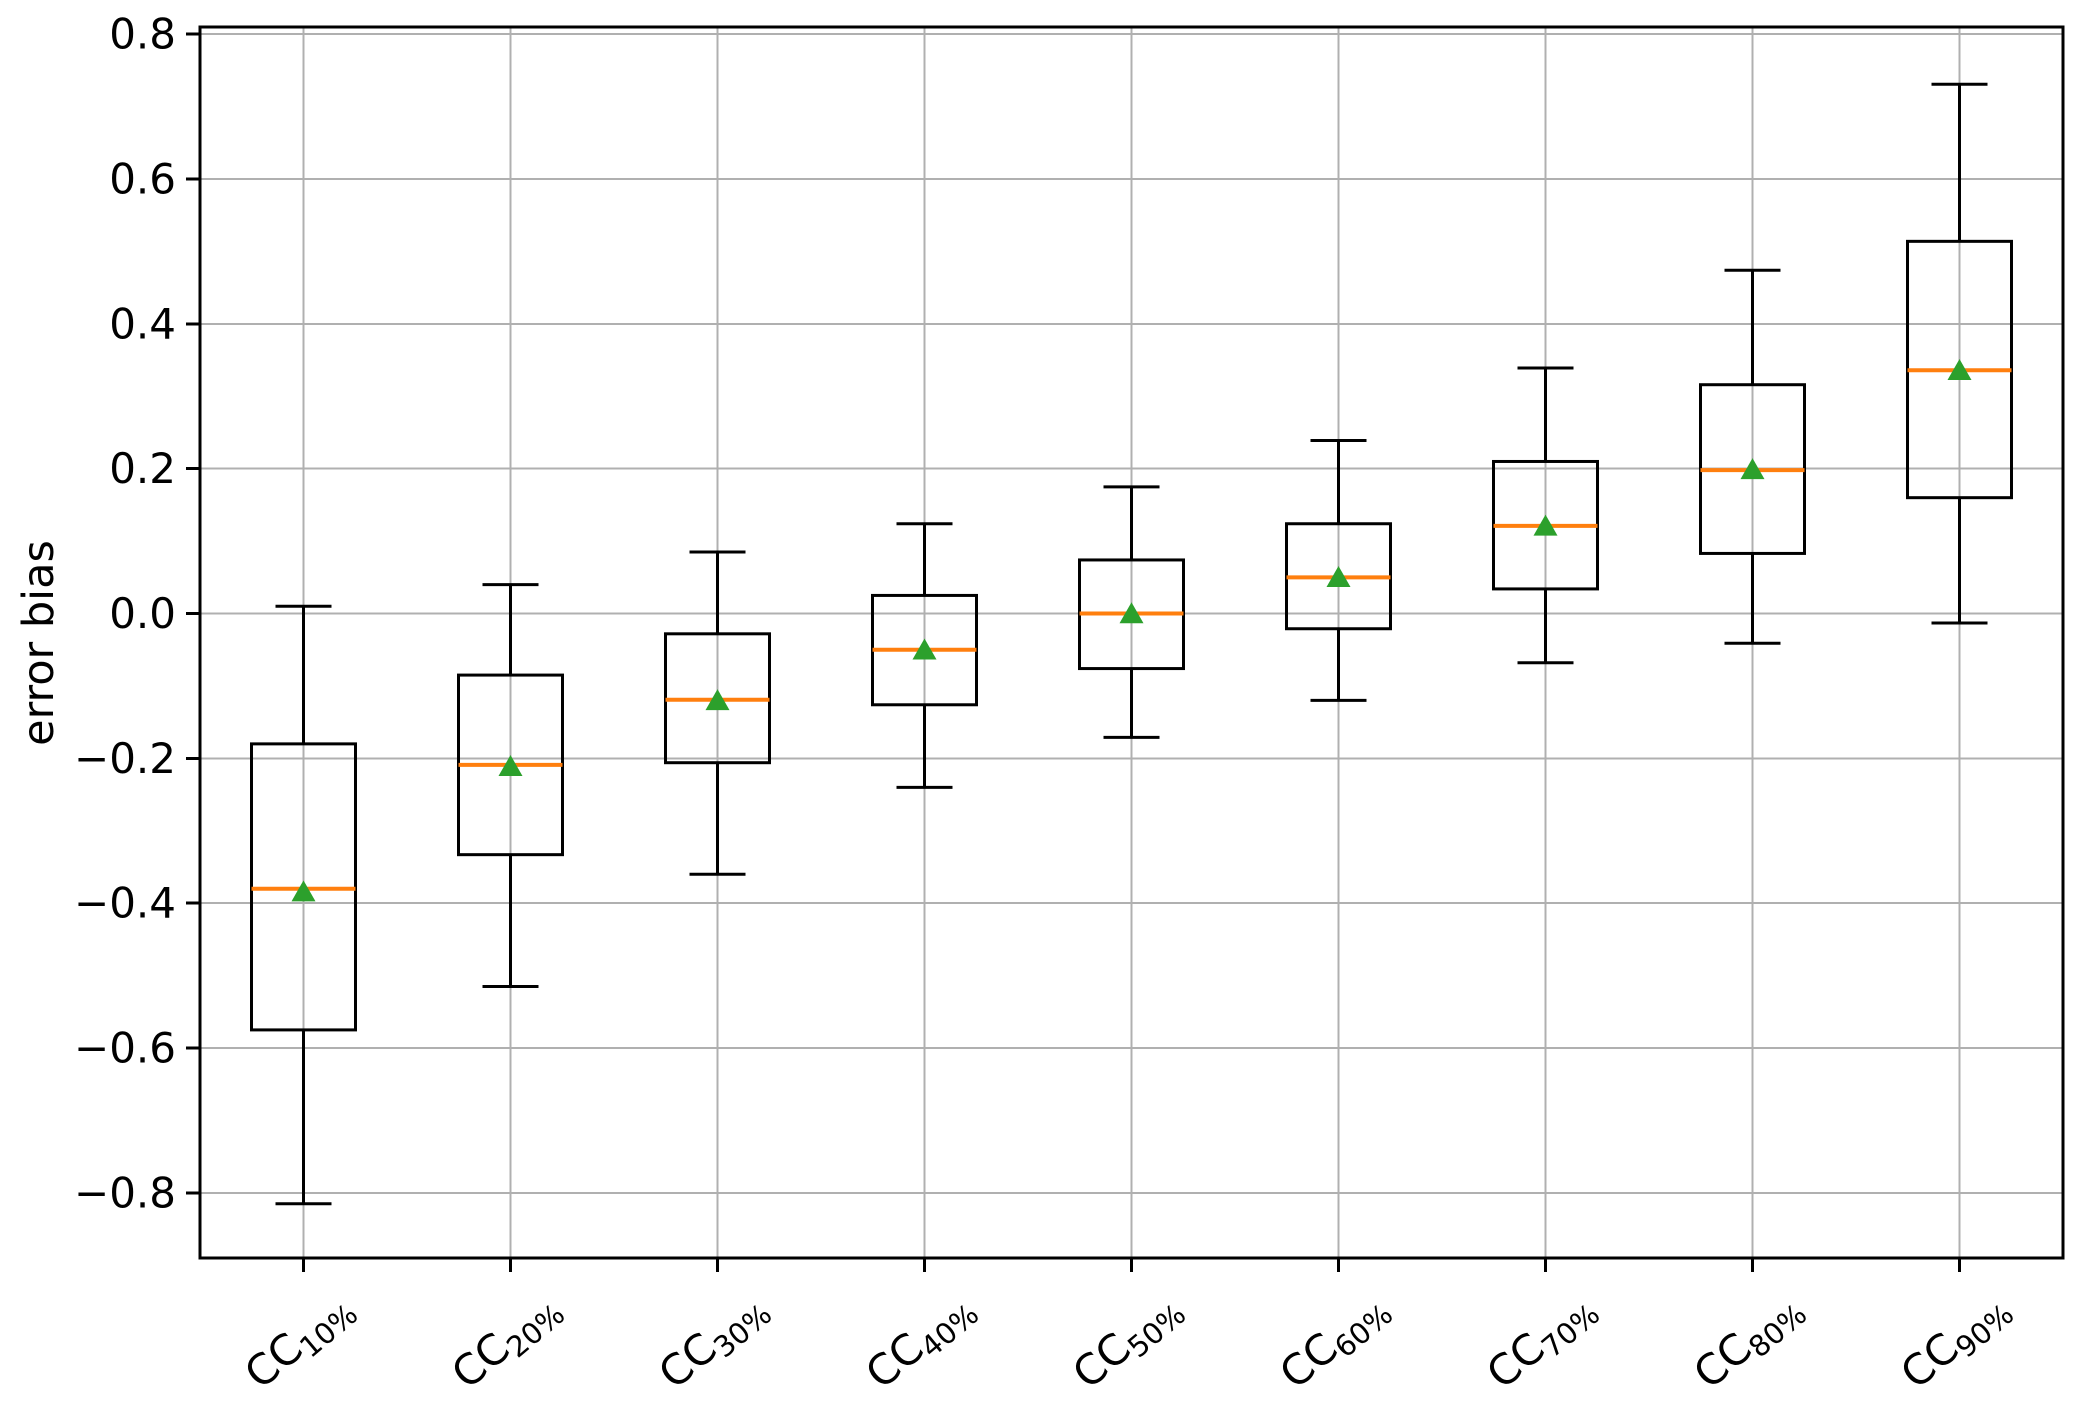 The height and width of the screenshot is (1424, 2081). Describe the element at coordinates (1334, 1342) in the screenshot. I see `x-tick-label: CC60%` at that location.